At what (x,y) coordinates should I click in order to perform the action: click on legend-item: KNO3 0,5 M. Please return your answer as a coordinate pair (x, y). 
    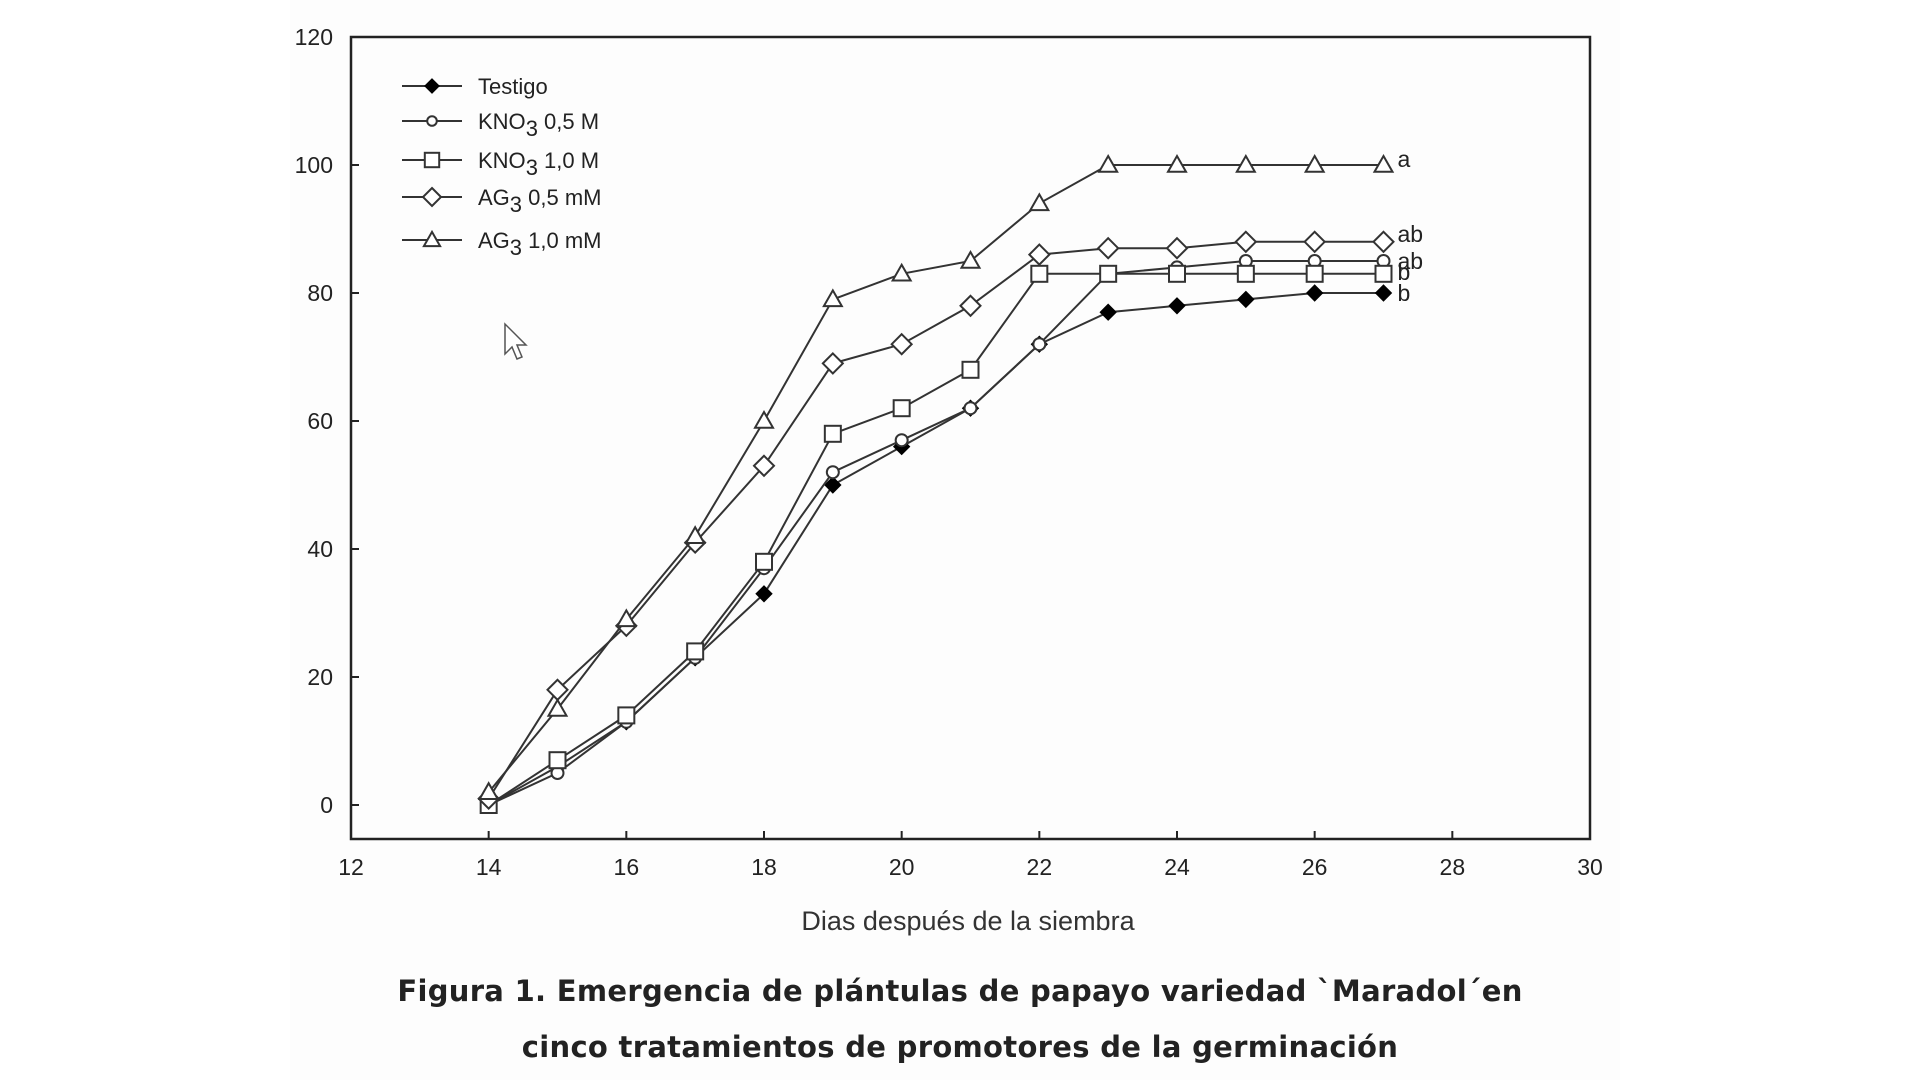
    Looking at the image, I should click on (500, 125).